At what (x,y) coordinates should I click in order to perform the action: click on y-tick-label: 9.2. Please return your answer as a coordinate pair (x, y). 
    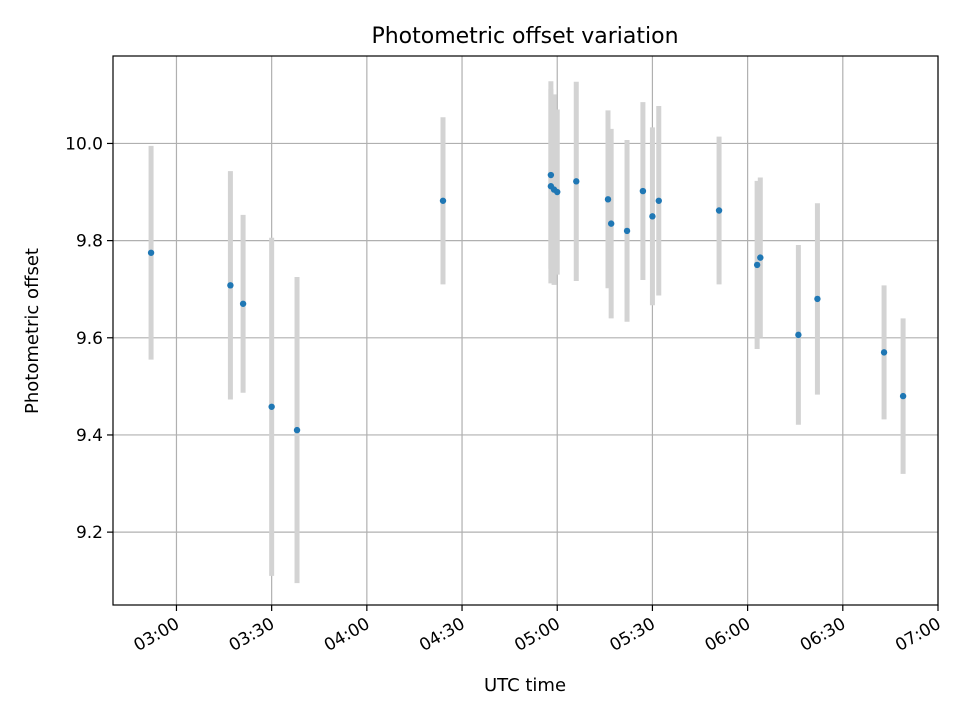
    Looking at the image, I should click on (89, 533).